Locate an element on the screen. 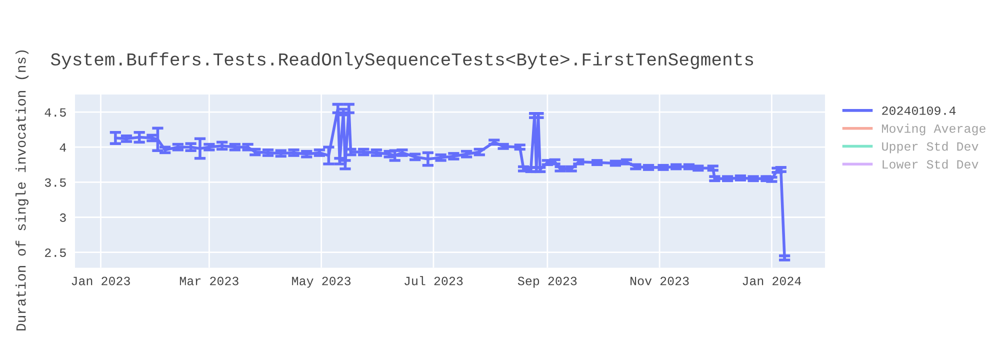 Image resolution: width=1000 pixels, height=350 pixels. x-tick-label: Jul 2023 is located at coordinates (433, 281).